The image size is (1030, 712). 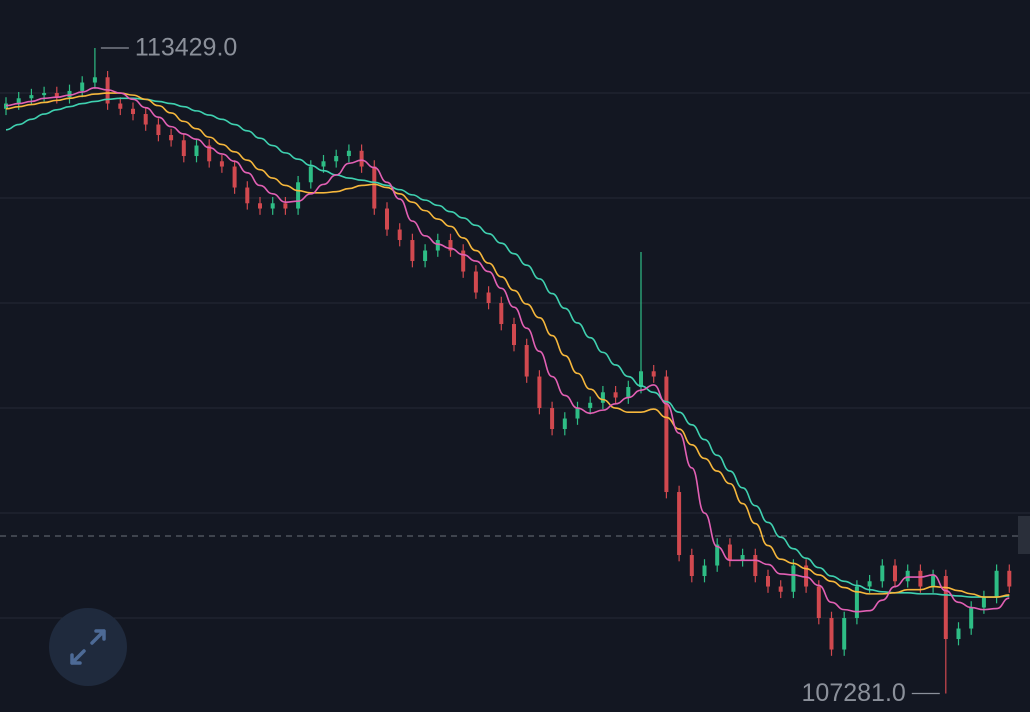 I want to click on expand-button-bg, so click(x=88, y=647).